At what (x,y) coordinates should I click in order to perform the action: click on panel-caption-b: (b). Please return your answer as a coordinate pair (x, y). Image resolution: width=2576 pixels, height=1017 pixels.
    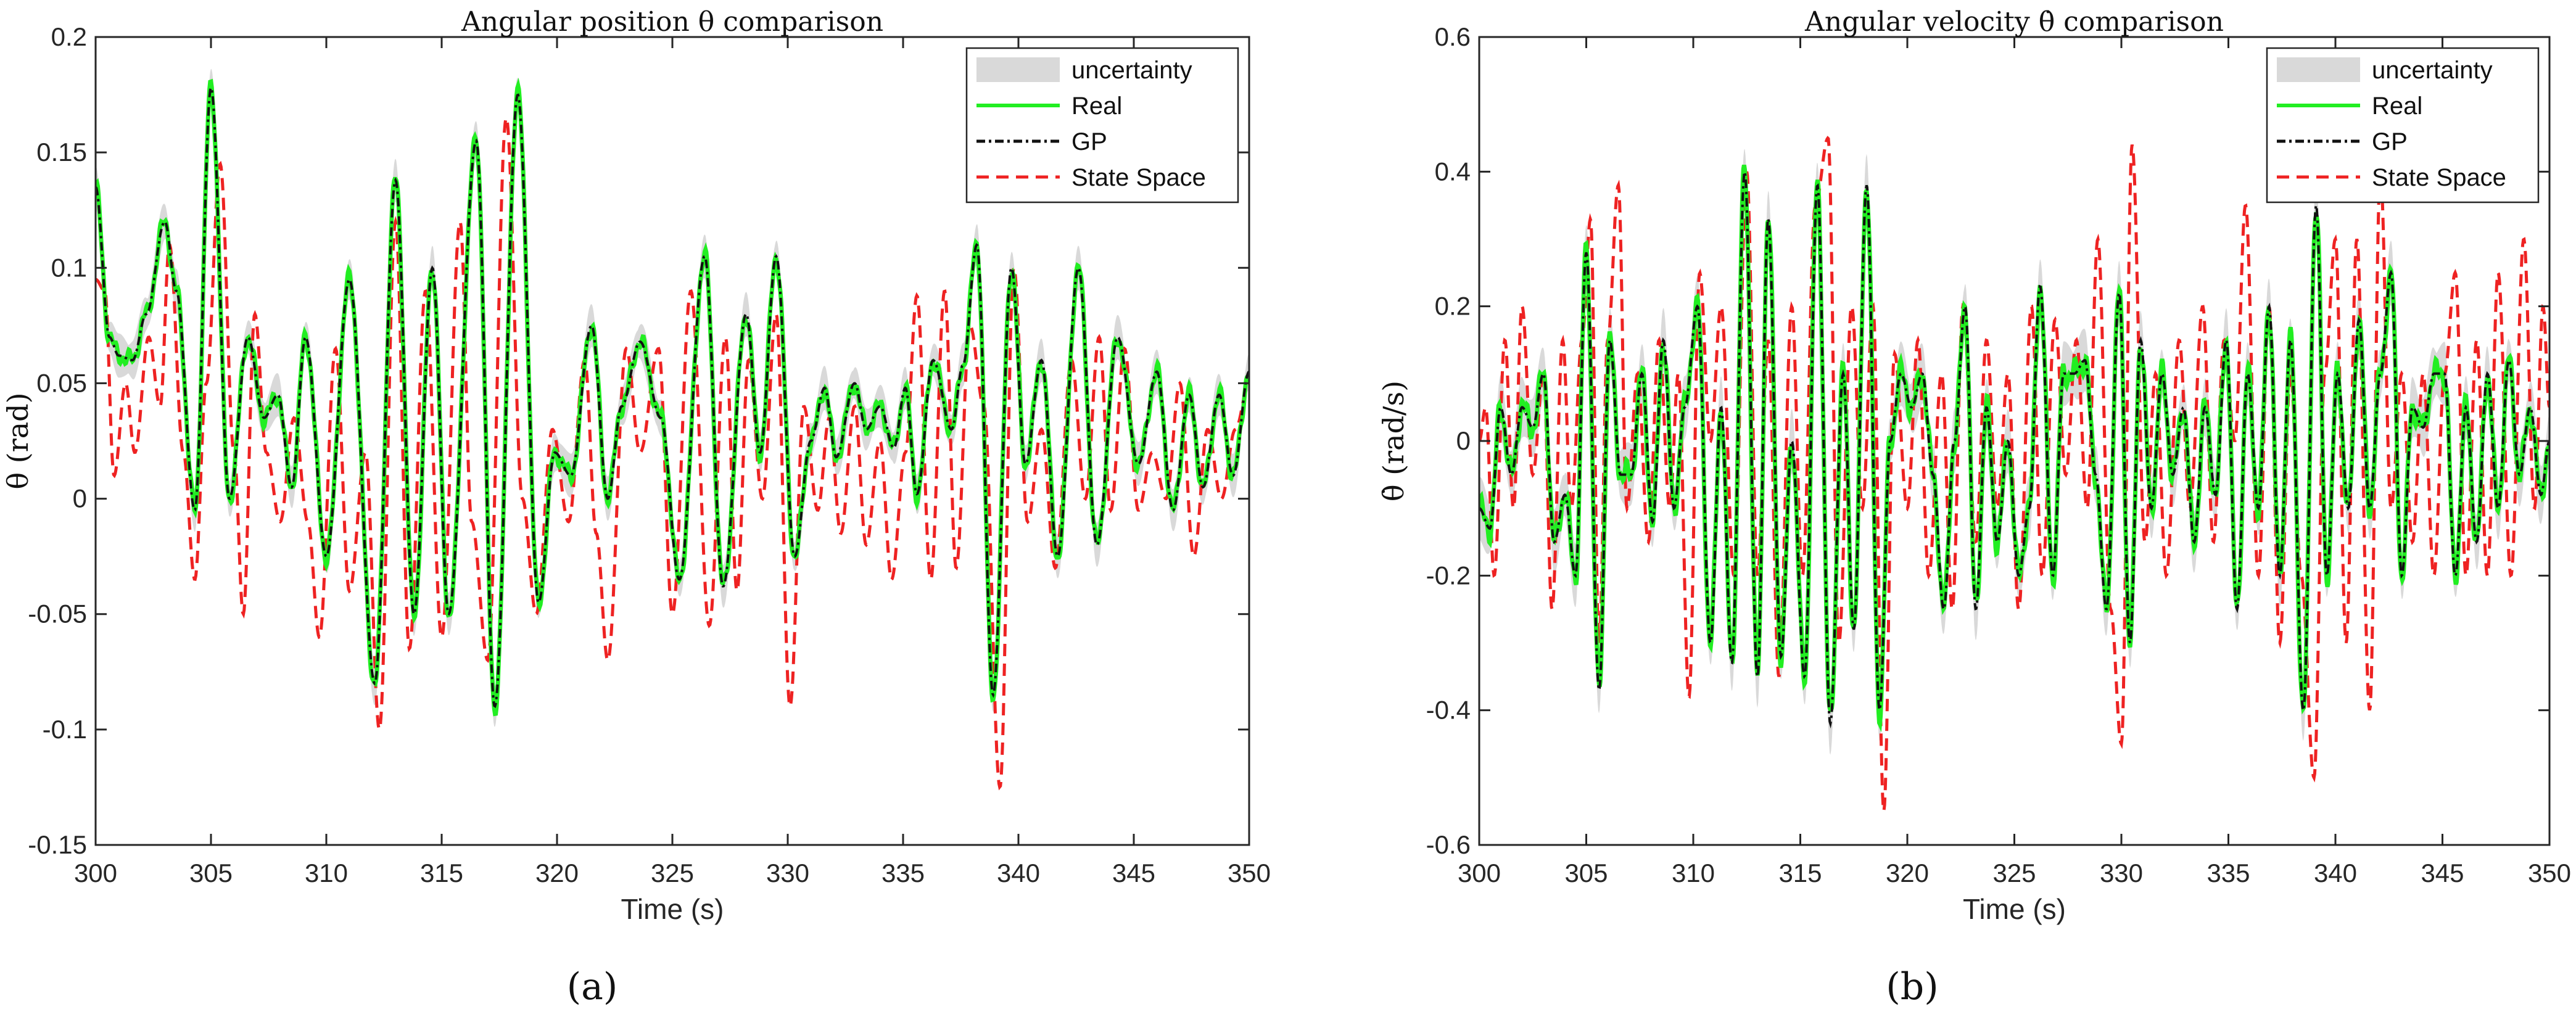
    Looking at the image, I should click on (1913, 987).